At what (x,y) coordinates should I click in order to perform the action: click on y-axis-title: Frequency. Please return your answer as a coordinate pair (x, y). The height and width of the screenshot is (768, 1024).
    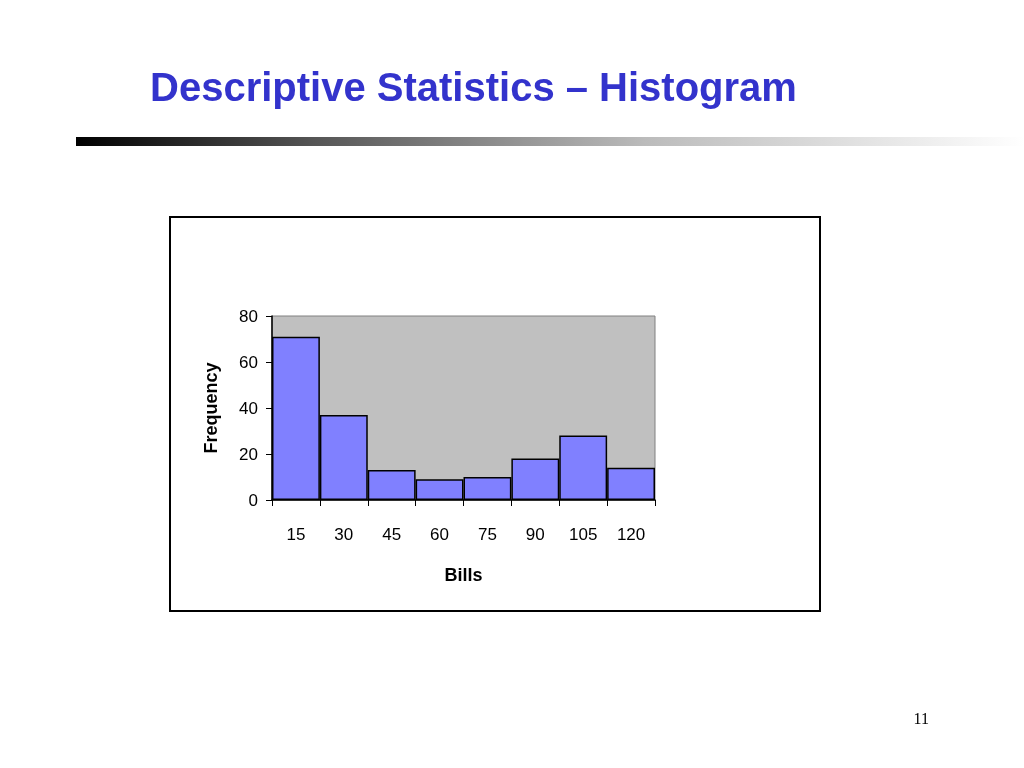
    Looking at the image, I should click on (211, 408).